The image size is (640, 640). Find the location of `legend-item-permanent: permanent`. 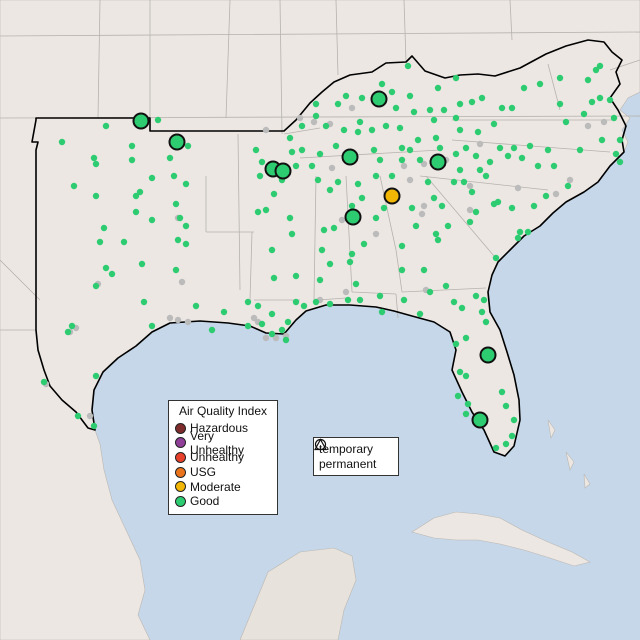

legend-item-permanent: permanent is located at coordinates (353, 455).